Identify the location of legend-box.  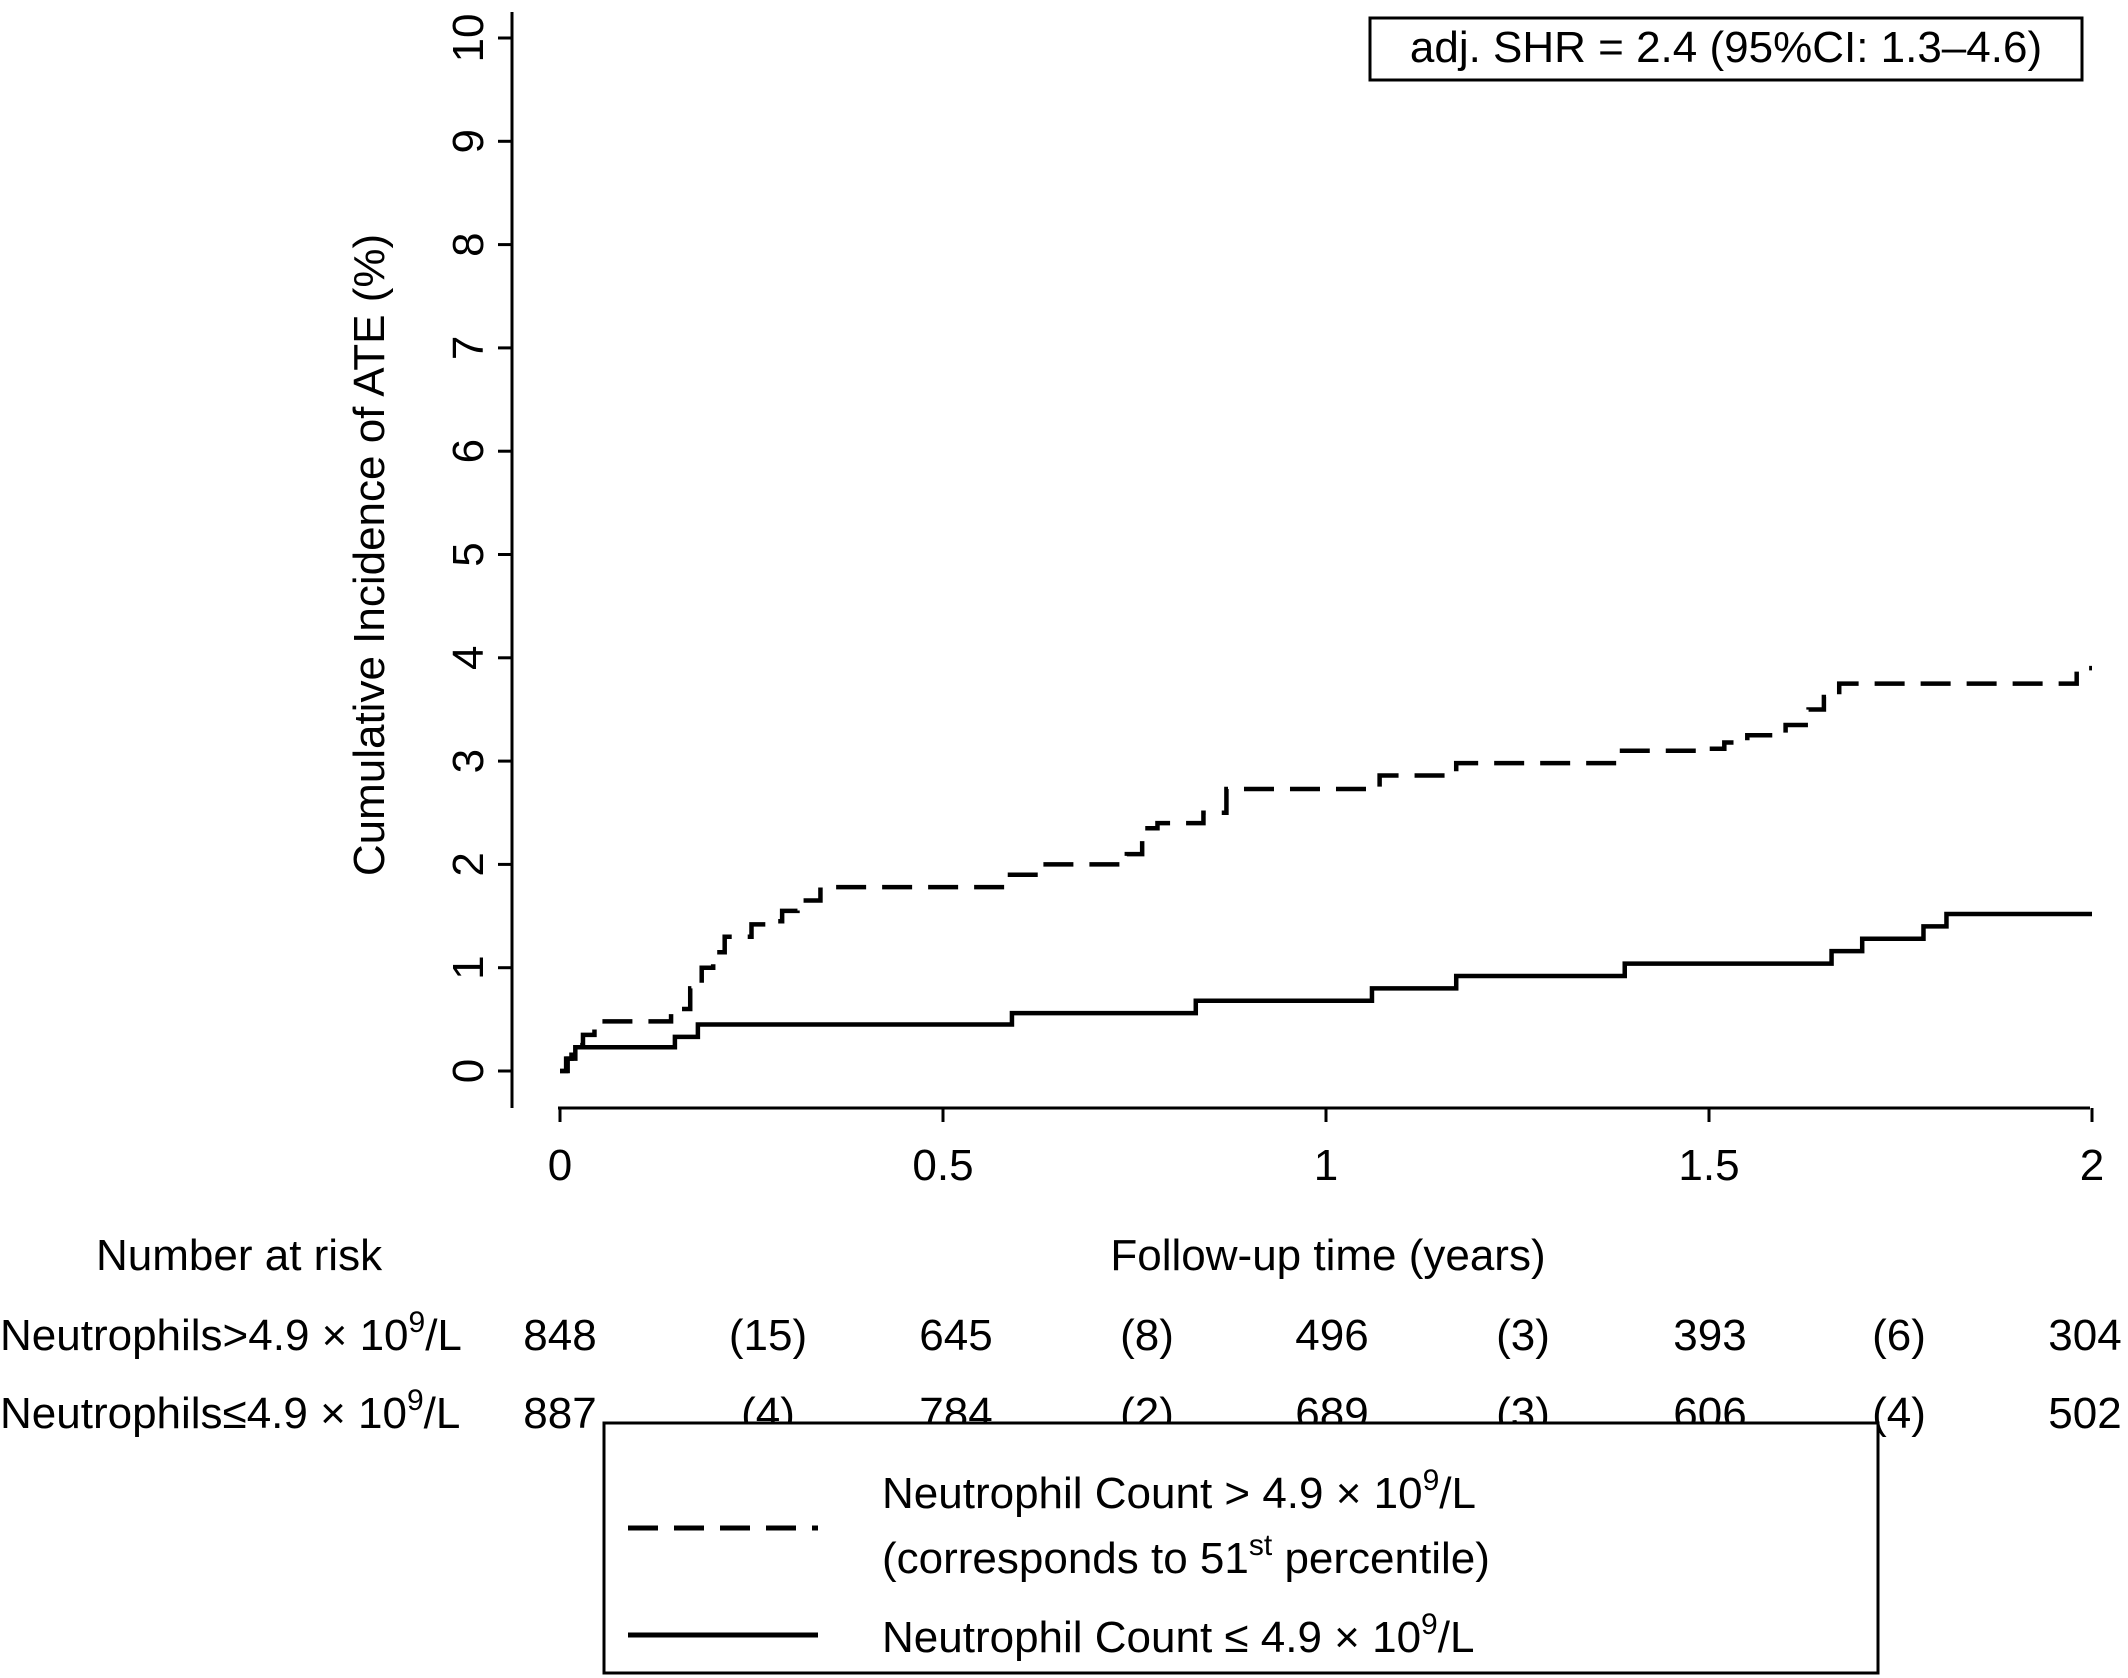
(1241, 1548).